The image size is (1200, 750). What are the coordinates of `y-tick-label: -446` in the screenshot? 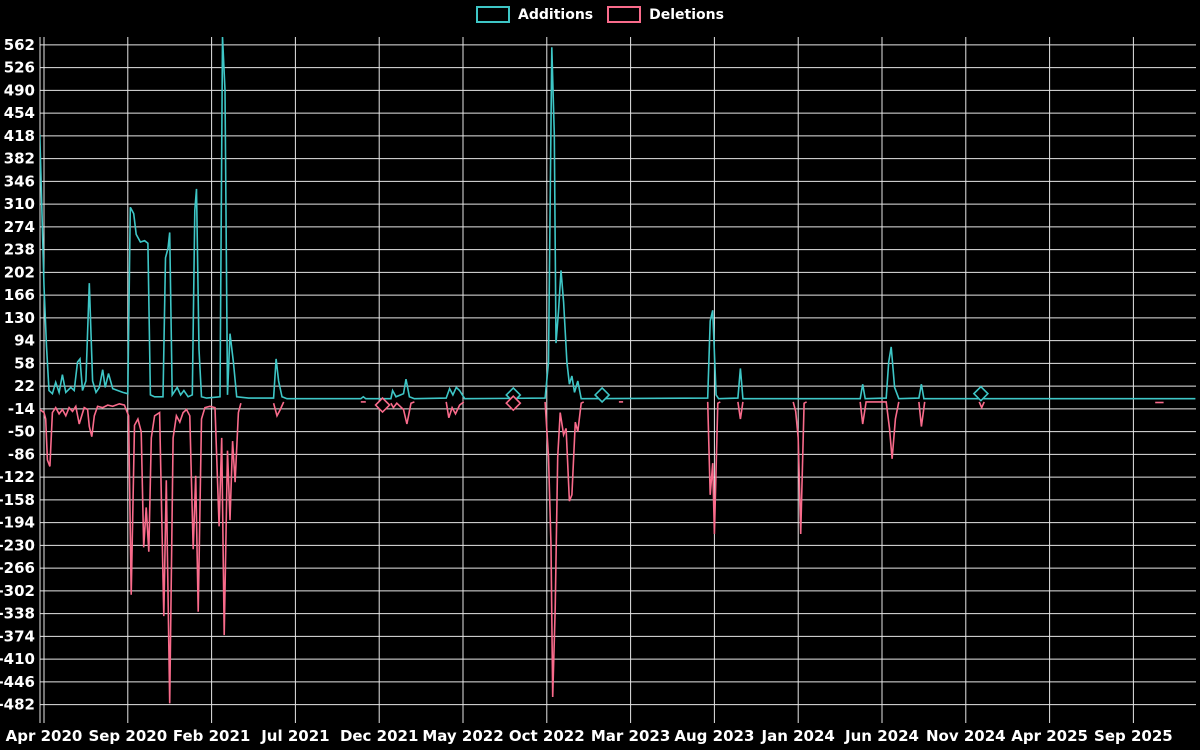 It's located at (17, 682).